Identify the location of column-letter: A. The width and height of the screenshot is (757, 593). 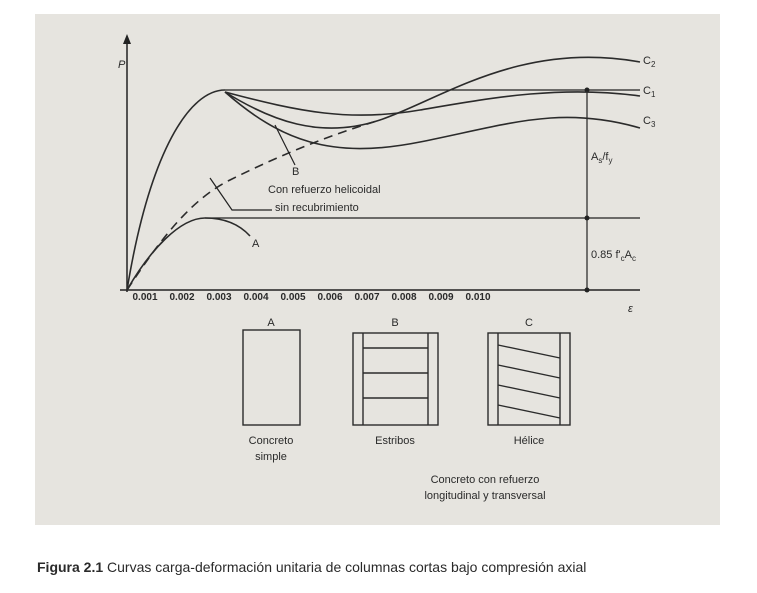
(271, 323).